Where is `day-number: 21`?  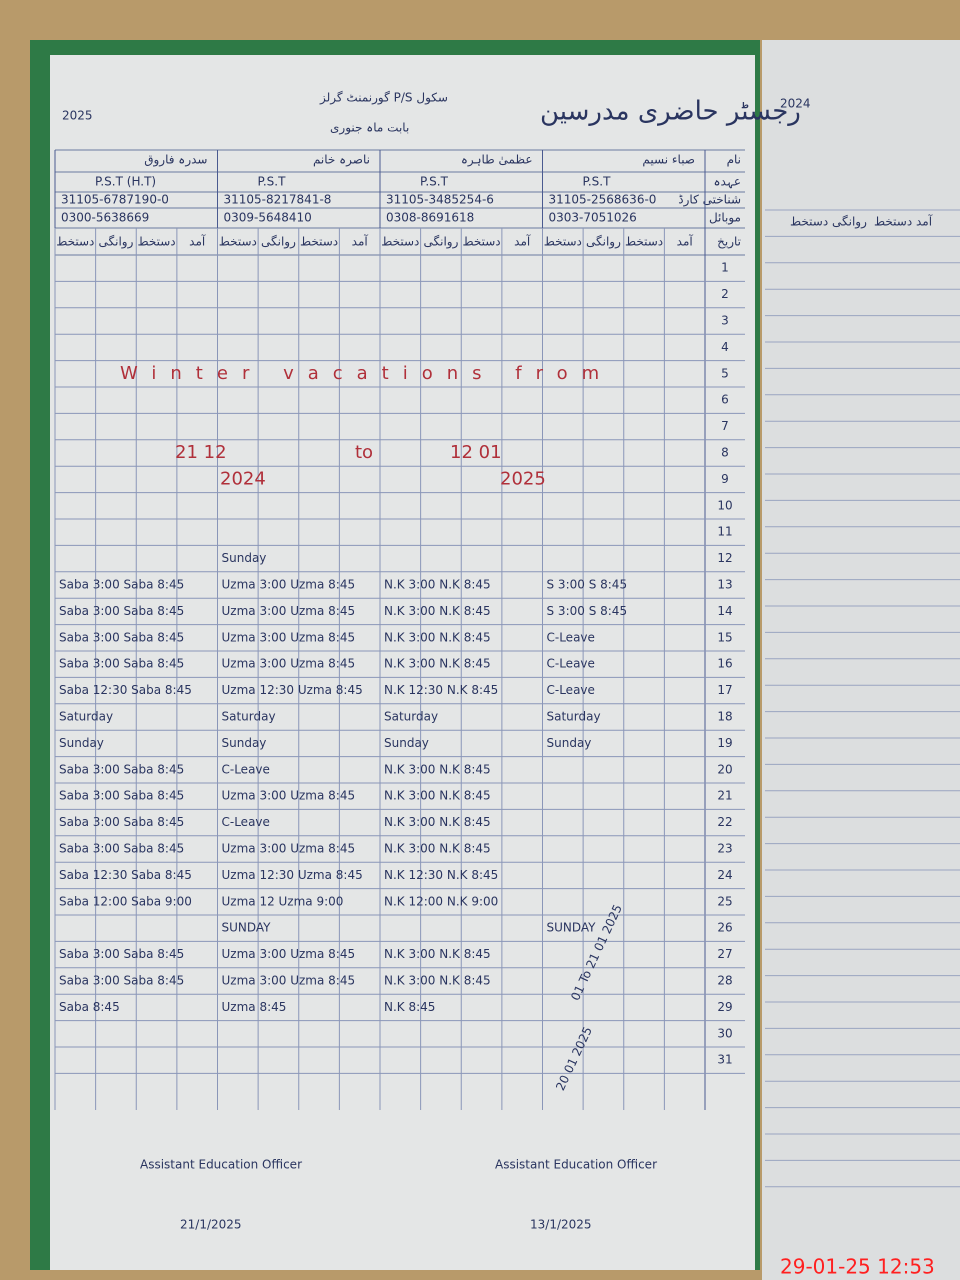
day-number: 21 is located at coordinates (724, 796).